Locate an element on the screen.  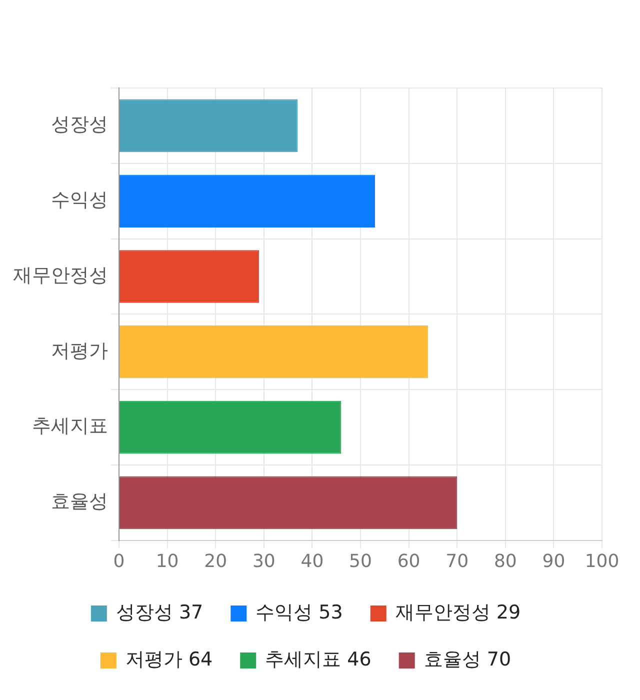
x-tick-label: 60 is located at coordinates (408, 561).